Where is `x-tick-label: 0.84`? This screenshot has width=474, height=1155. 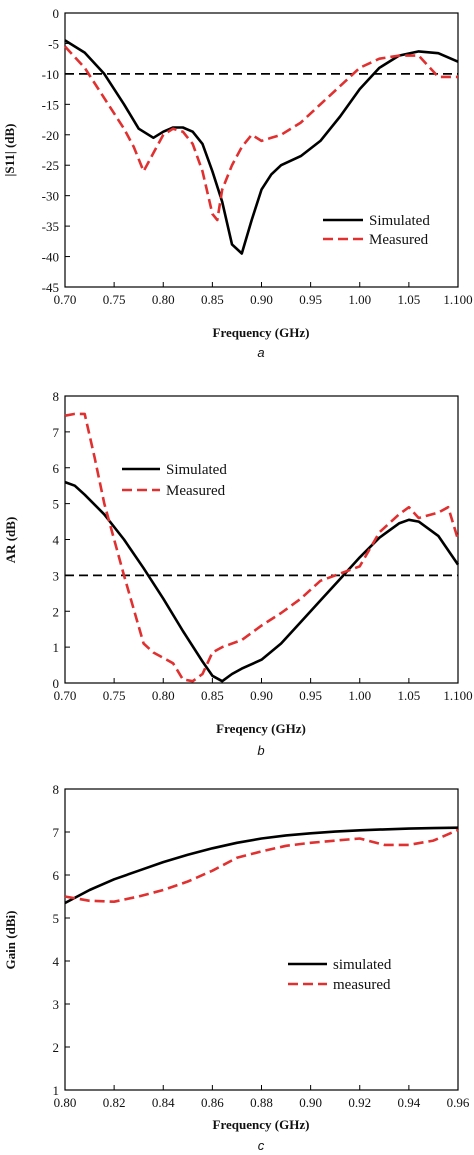
x-tick-label: 0.84 is located at coordinates (163, 1102).